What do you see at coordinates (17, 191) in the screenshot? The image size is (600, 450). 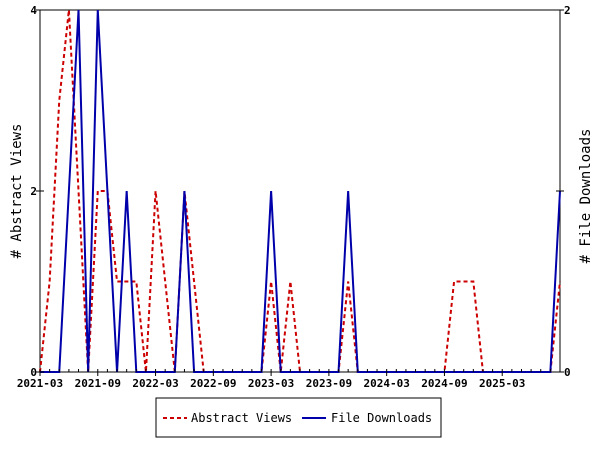 I see `left-axis-title: # Abstract Views` at bounding box center [17, 191].